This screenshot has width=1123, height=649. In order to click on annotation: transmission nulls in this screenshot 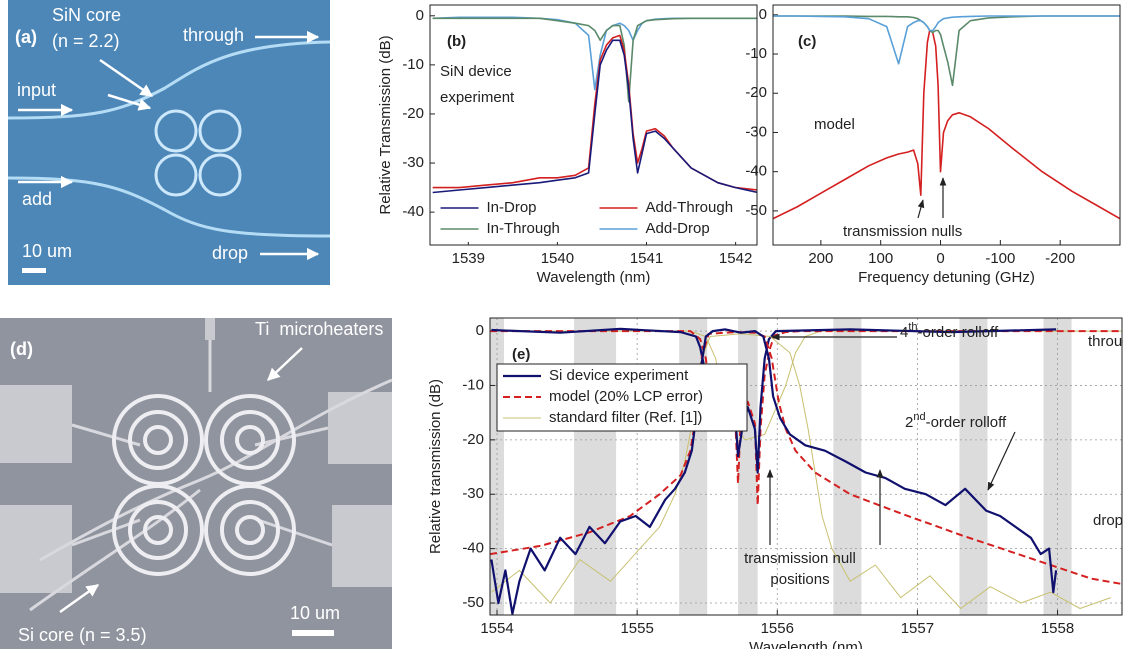, I will do `click(902, 231)`.